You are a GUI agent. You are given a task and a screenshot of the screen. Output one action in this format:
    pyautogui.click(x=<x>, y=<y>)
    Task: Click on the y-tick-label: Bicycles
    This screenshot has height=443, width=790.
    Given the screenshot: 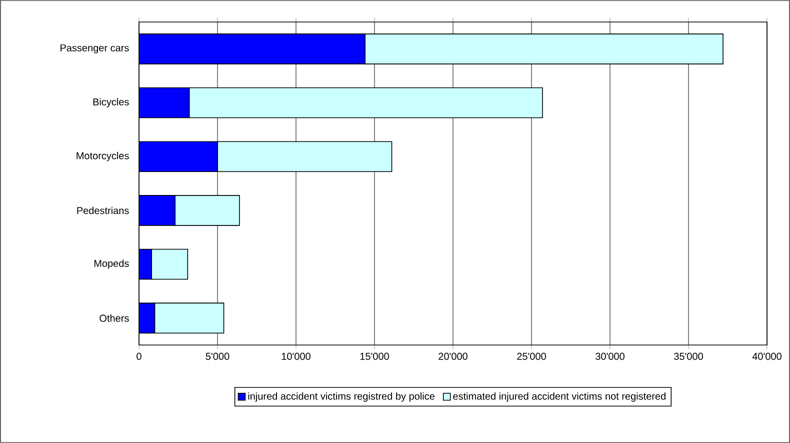 What is the action you would take?
    pyautogui.click(x=111, y=103)
    